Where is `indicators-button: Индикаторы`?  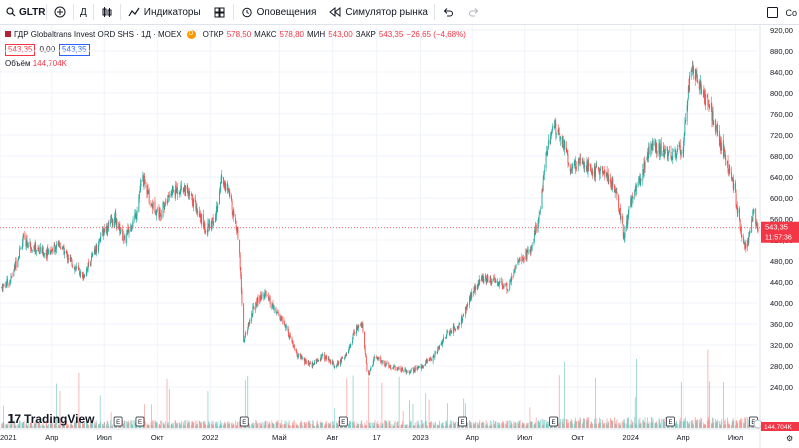 indicators-button: Индикаторы is located at coordinates (164, 12).